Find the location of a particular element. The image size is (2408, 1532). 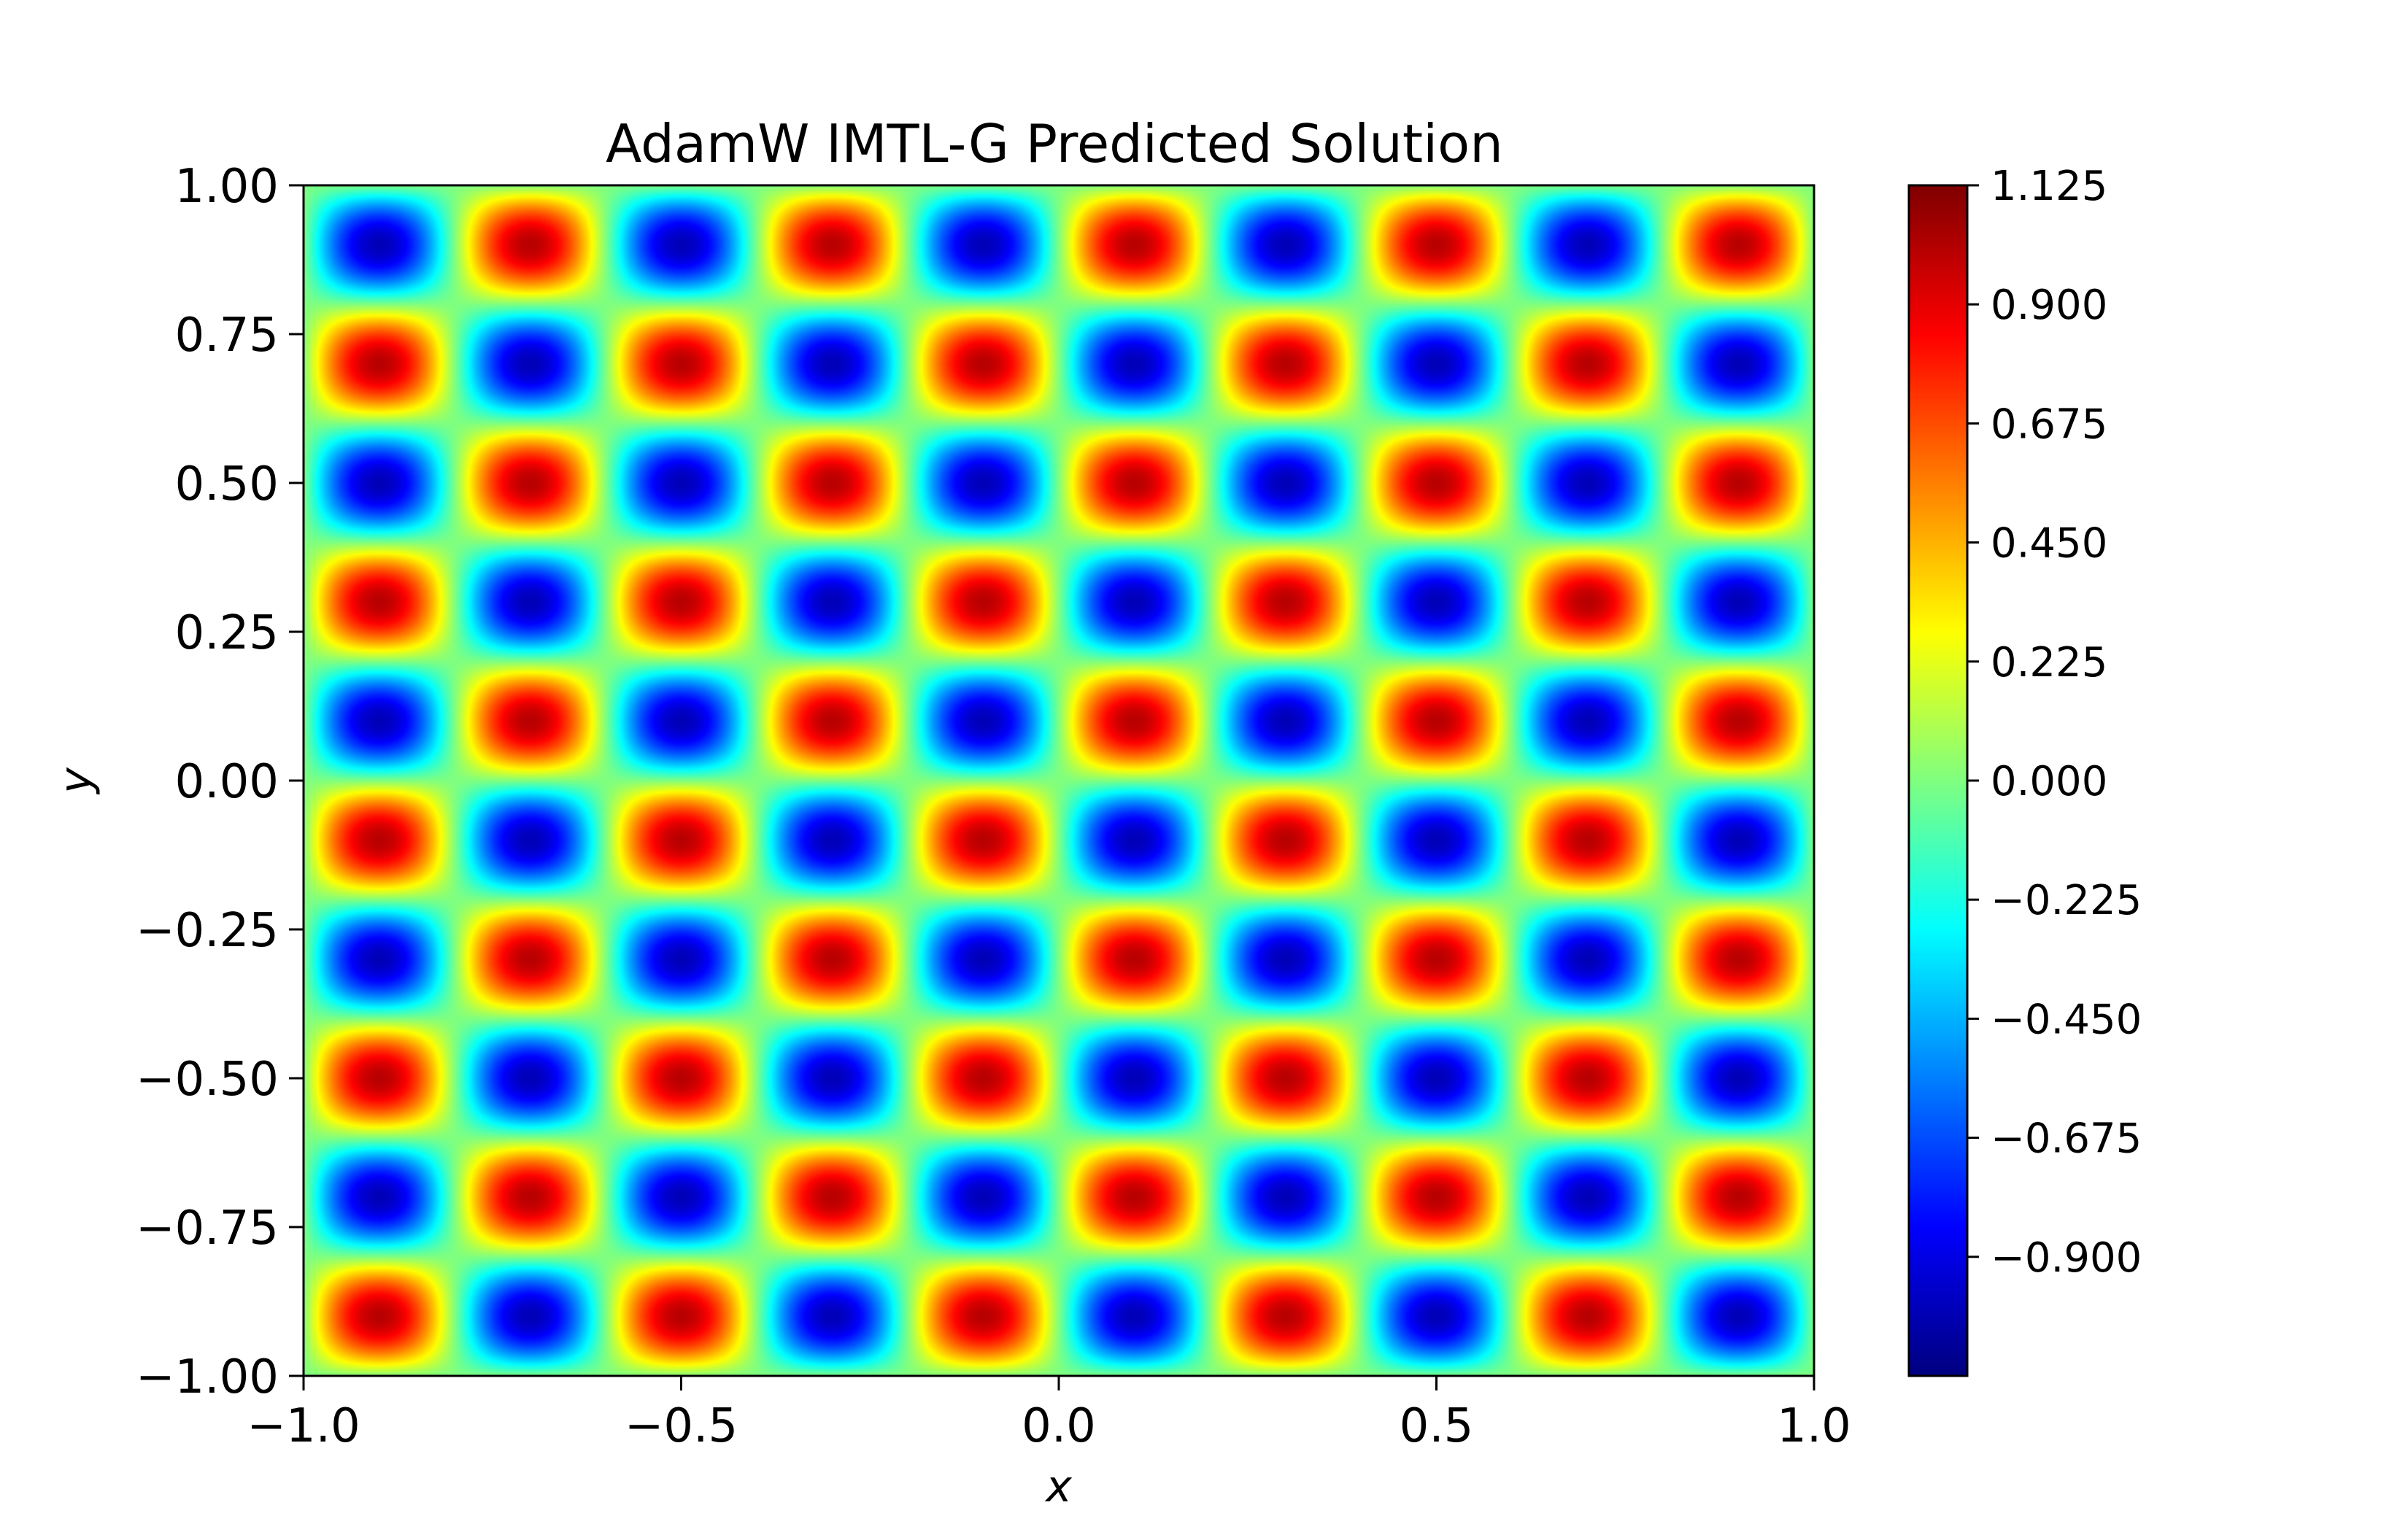

y-tick-label: −0.25 is located at coordinates (207, 931).